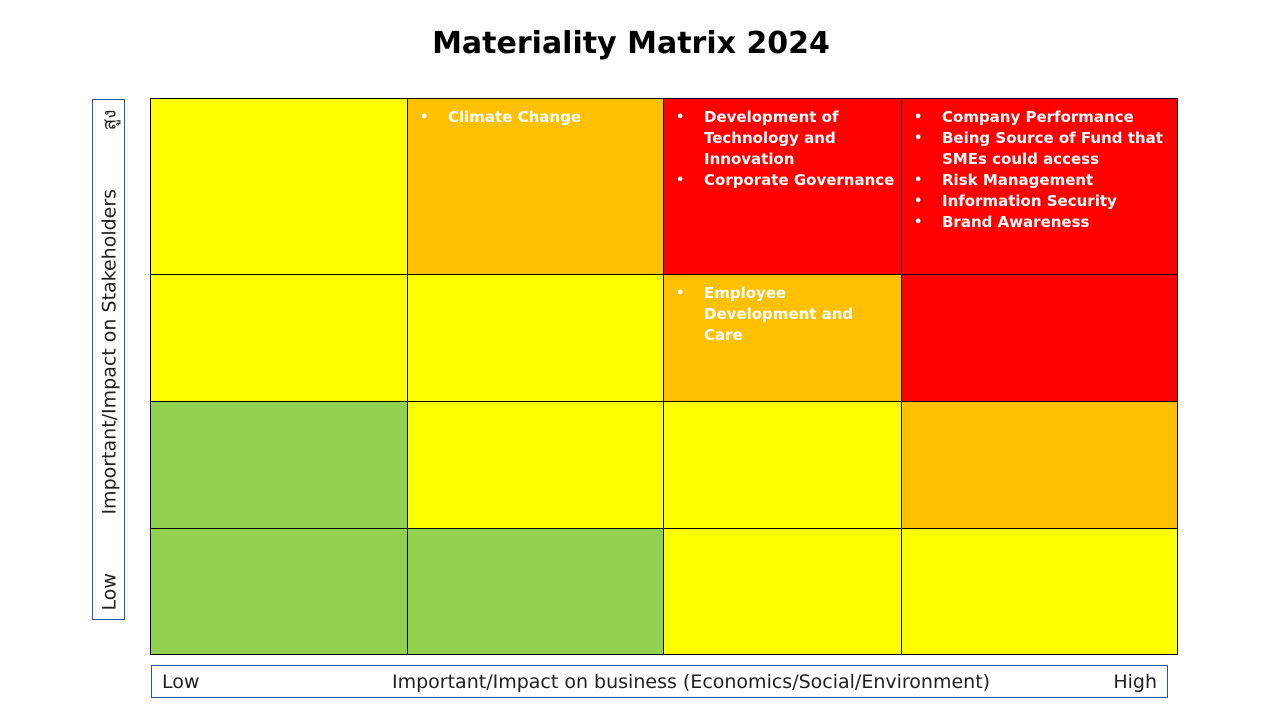  What do you see at coordinates (279, 186) in the screenshot?
I see `matrix-cell-r1-c1` at bounding box center [279, 186].